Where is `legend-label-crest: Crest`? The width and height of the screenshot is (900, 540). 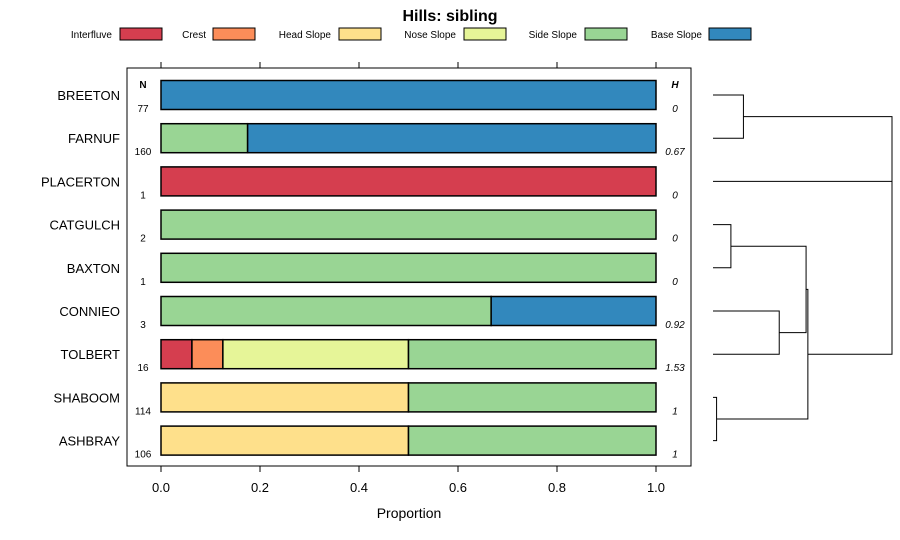
legend-label-crest: Crest is located at coordinates (194, 35).